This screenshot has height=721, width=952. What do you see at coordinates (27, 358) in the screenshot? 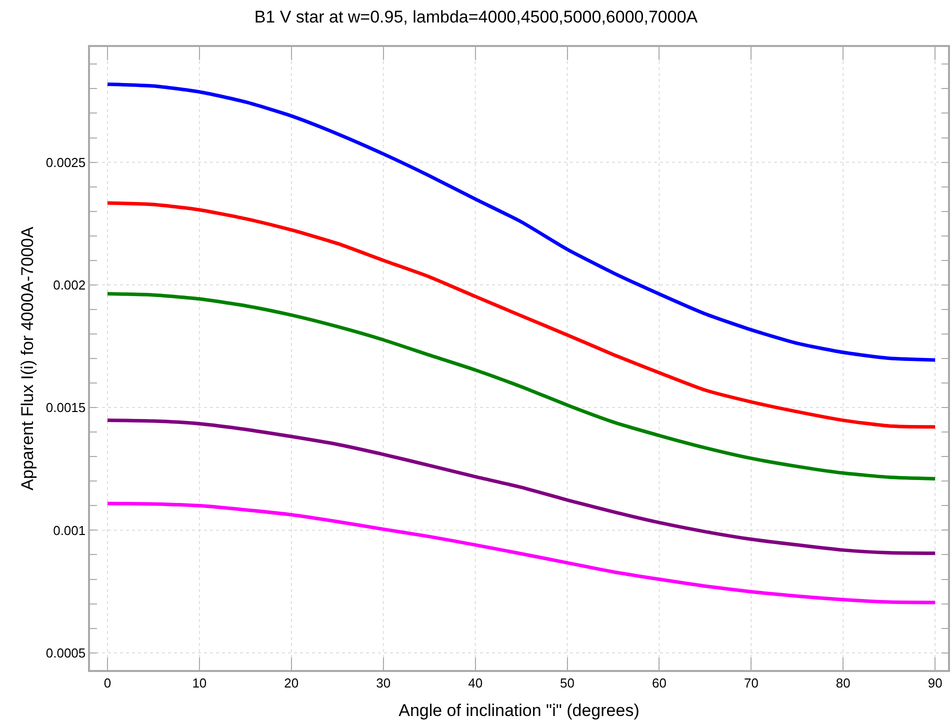
I see `y-axis-title: Apparent Flux I(i) for 4000A-7000A` at bounding box center [27, 358].